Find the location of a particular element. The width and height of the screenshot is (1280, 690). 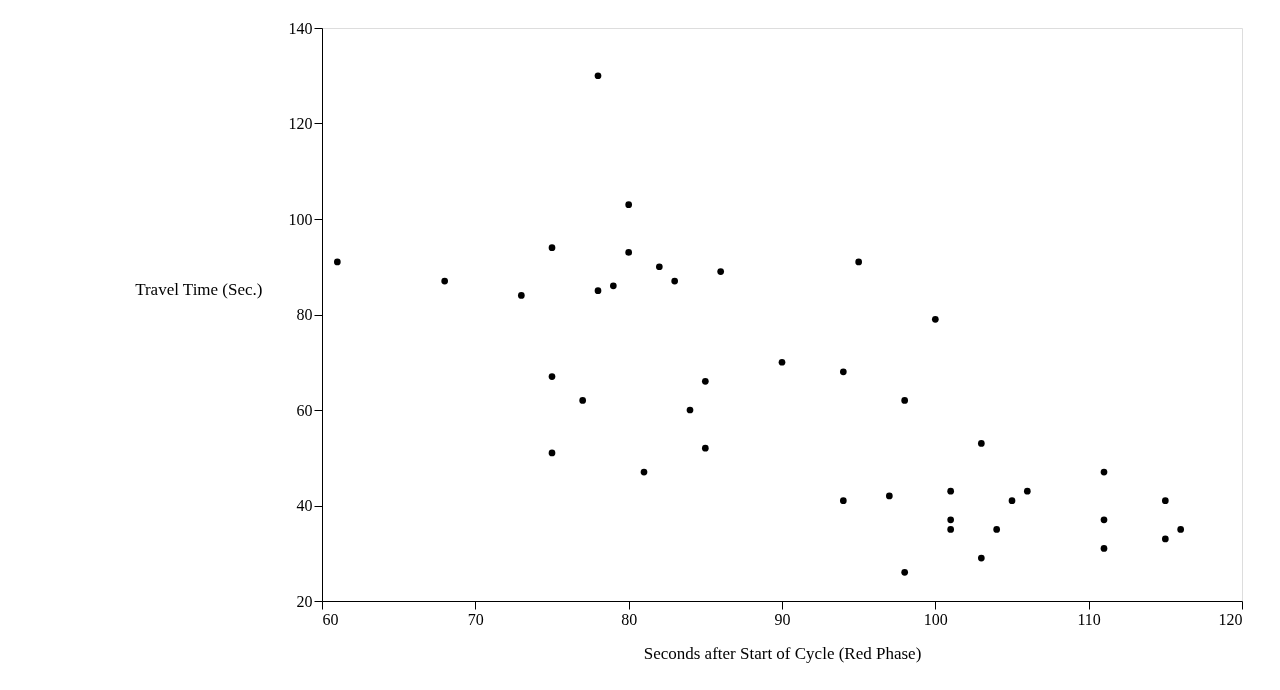

y-tick-label: 140 is located at coordinates (300, 28).